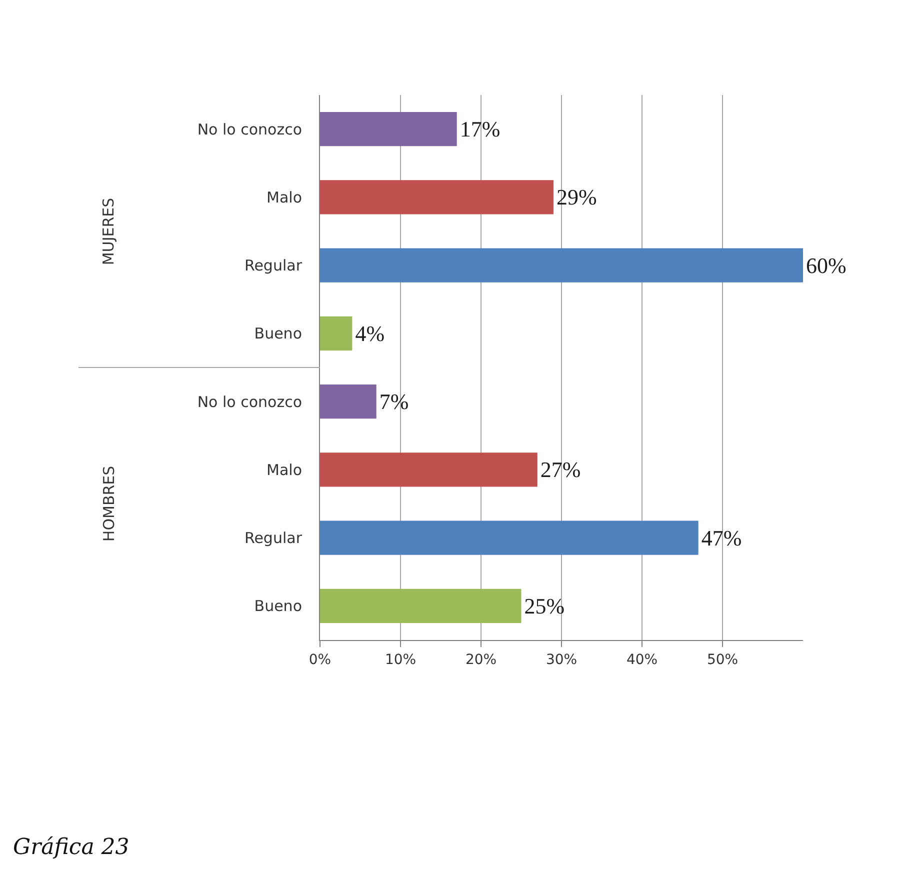 This screenshot has height=883, width=913. What do you see at coordinates (544, 605) in the screenshot?
I see `data-label: 25%` at bounding box center [544, 605].